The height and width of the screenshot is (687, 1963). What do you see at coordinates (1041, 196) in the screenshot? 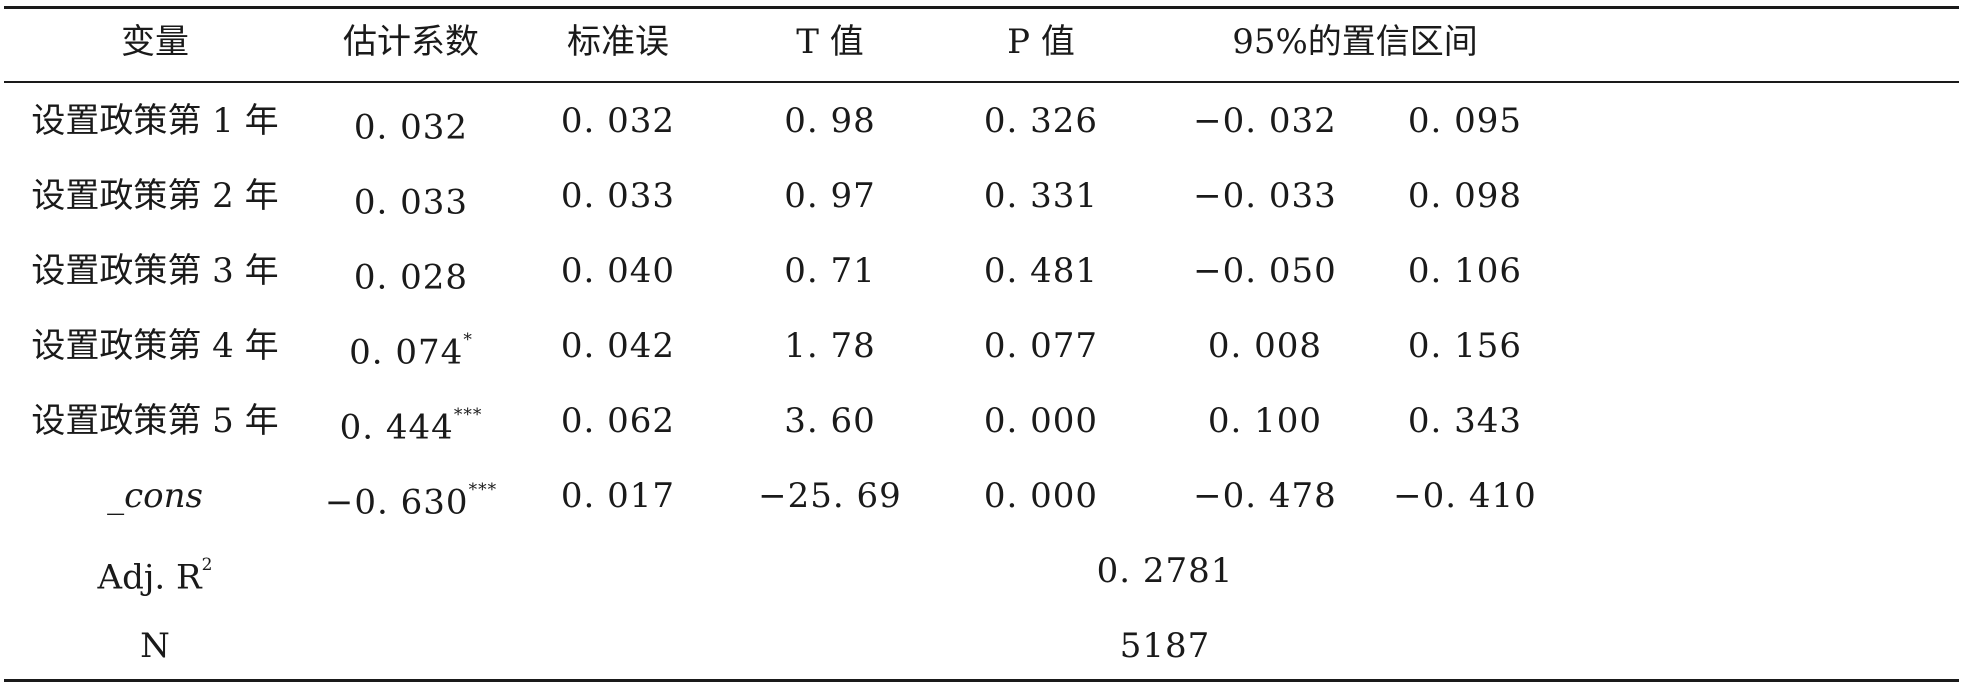
I see `p-value: 0. 331` at bounding box center [1041, 196].